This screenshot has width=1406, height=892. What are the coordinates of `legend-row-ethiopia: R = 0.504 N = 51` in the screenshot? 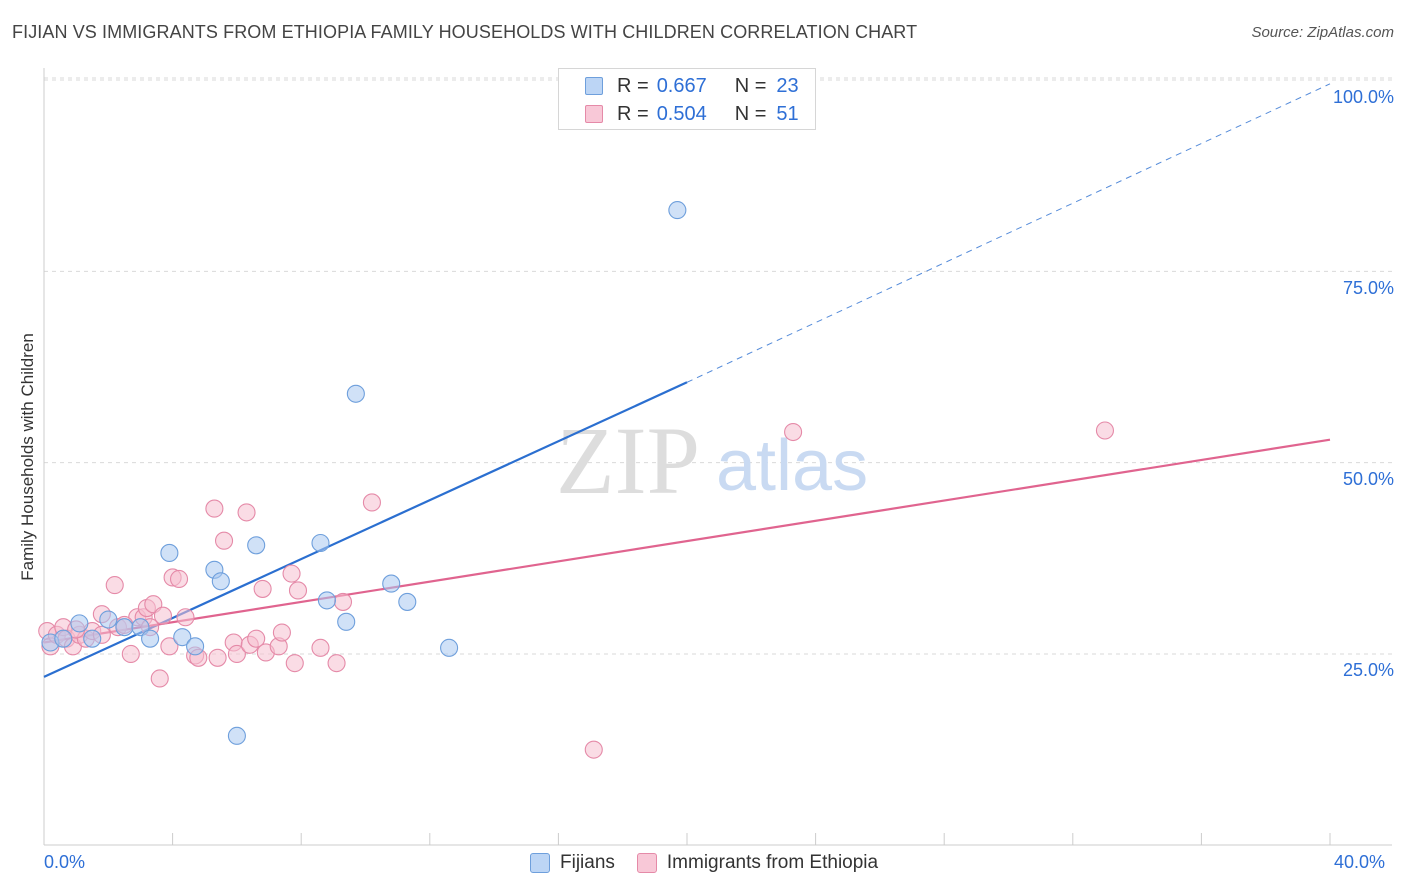 It's located at (692, 114).